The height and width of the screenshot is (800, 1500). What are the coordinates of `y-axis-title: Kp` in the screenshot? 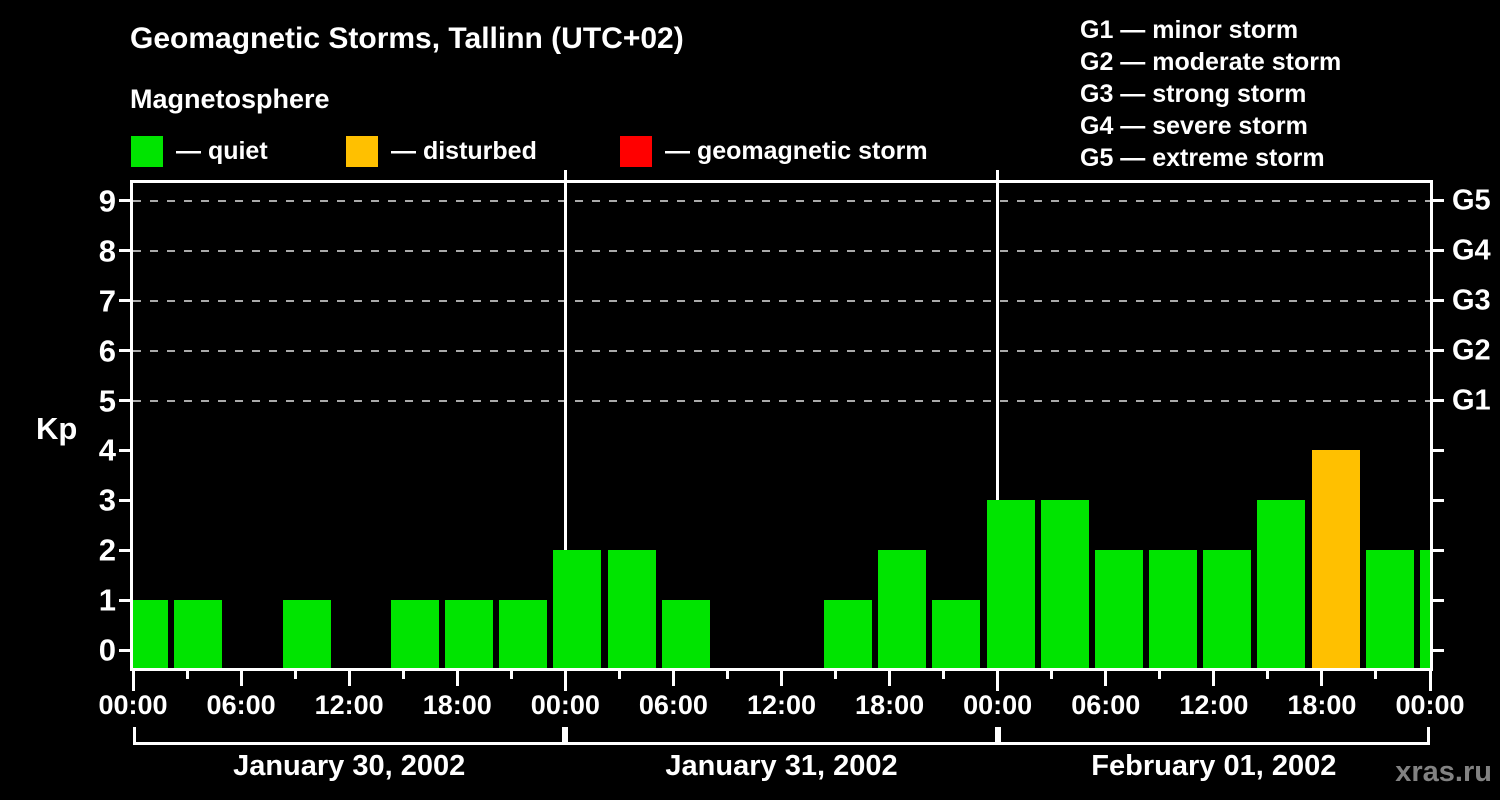 It's located at (57, 428).